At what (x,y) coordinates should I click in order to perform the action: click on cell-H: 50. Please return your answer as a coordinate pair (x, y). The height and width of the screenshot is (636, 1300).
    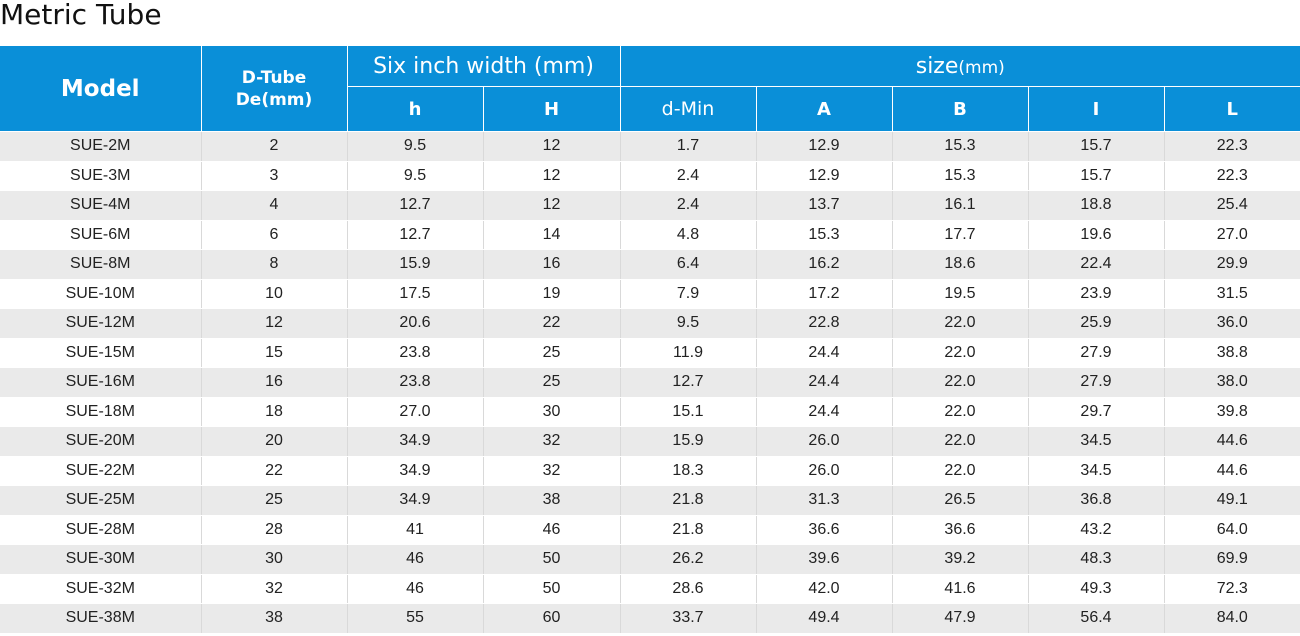
    Looking at the image, I should click on (552, 589).